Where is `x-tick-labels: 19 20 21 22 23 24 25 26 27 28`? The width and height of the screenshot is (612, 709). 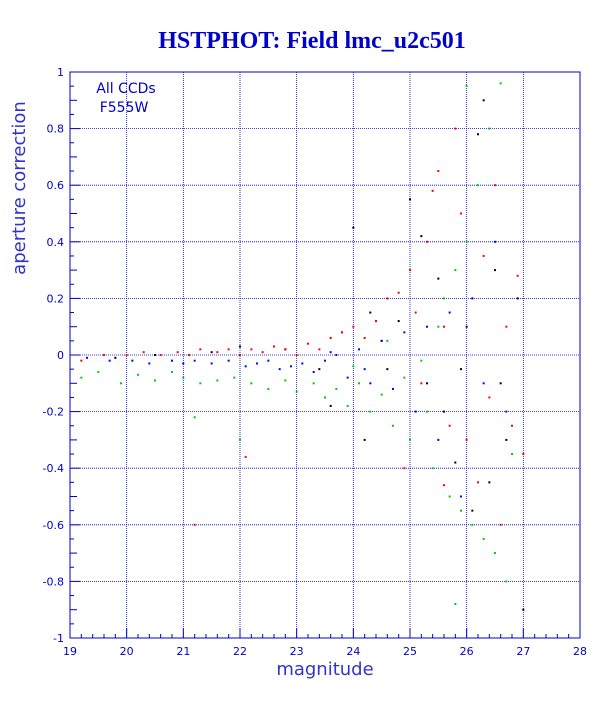 x-tick-labels: 19 20 21 22 23 24 25 26 27 28 is located at coordinates (325, 651).